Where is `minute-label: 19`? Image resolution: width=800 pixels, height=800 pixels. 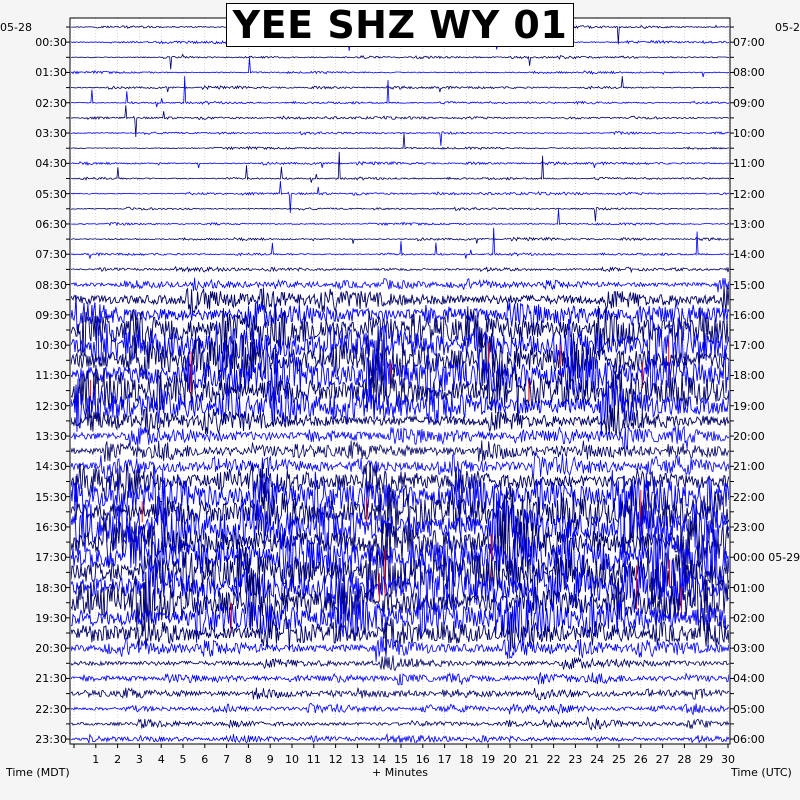 minute-label: 19 is located at coordinates (488, 759).